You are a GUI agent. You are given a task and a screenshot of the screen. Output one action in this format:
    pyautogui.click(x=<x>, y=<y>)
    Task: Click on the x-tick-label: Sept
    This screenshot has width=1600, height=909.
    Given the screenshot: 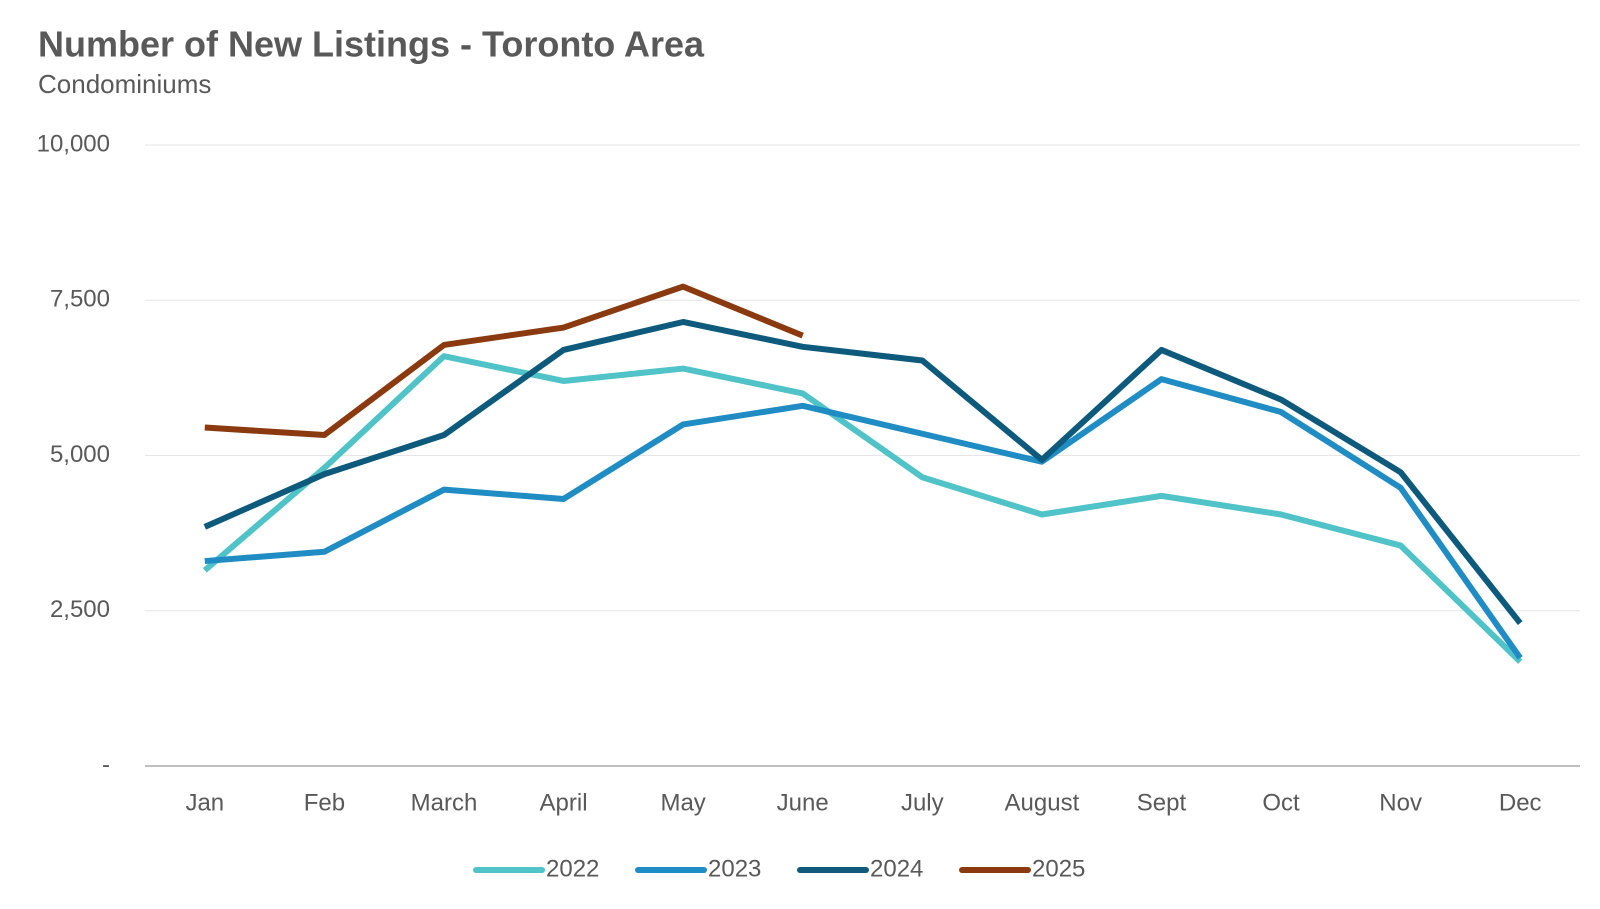 What is the action you would take?
    pyautogui.click(x=1162, y=802)
    